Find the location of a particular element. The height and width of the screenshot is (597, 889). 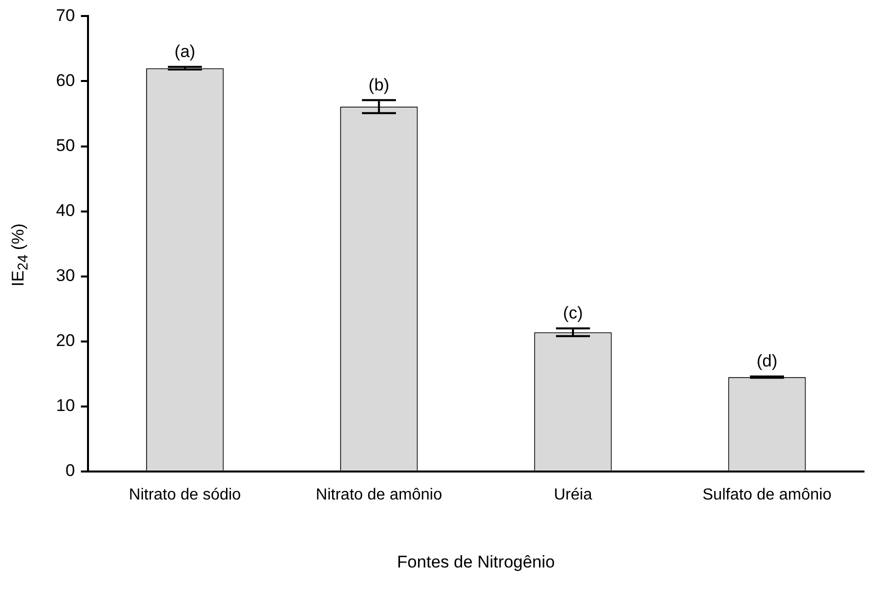

y-tick-label: 30 is located at coordinates (65, 275).